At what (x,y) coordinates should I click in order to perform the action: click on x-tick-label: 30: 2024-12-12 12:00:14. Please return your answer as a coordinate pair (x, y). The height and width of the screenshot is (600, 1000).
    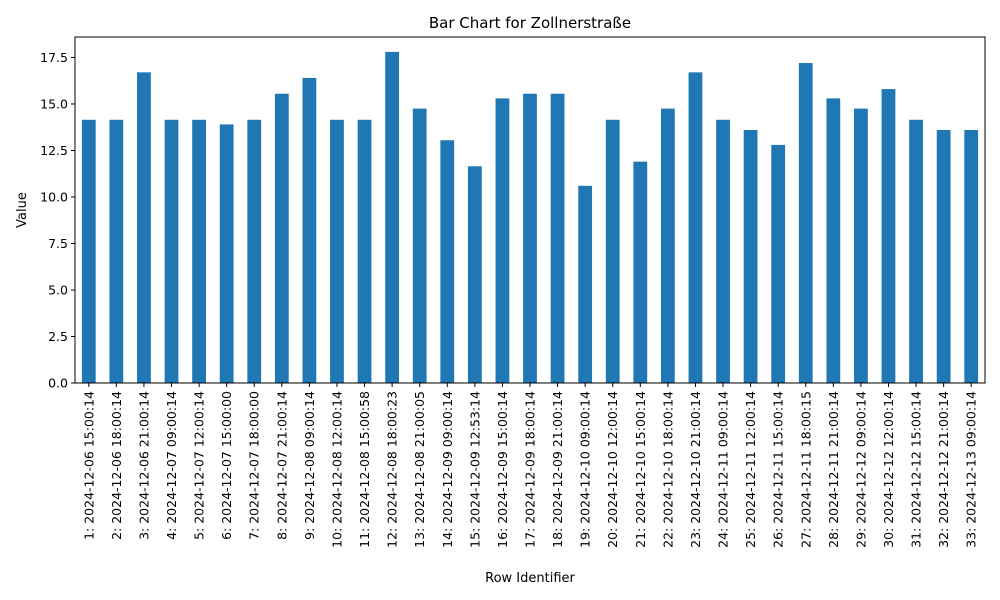
    Looking at the image, I should click on (888, 469).